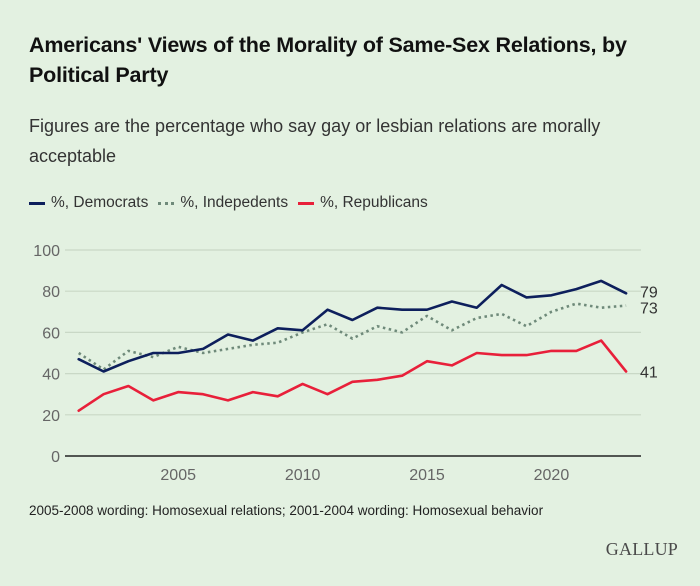 The image size is (700, 586). What do you see at coordinates (51, 292) in the screenshot?
I see `y-tick-label-80: 80` at bounding box center [51, 292].